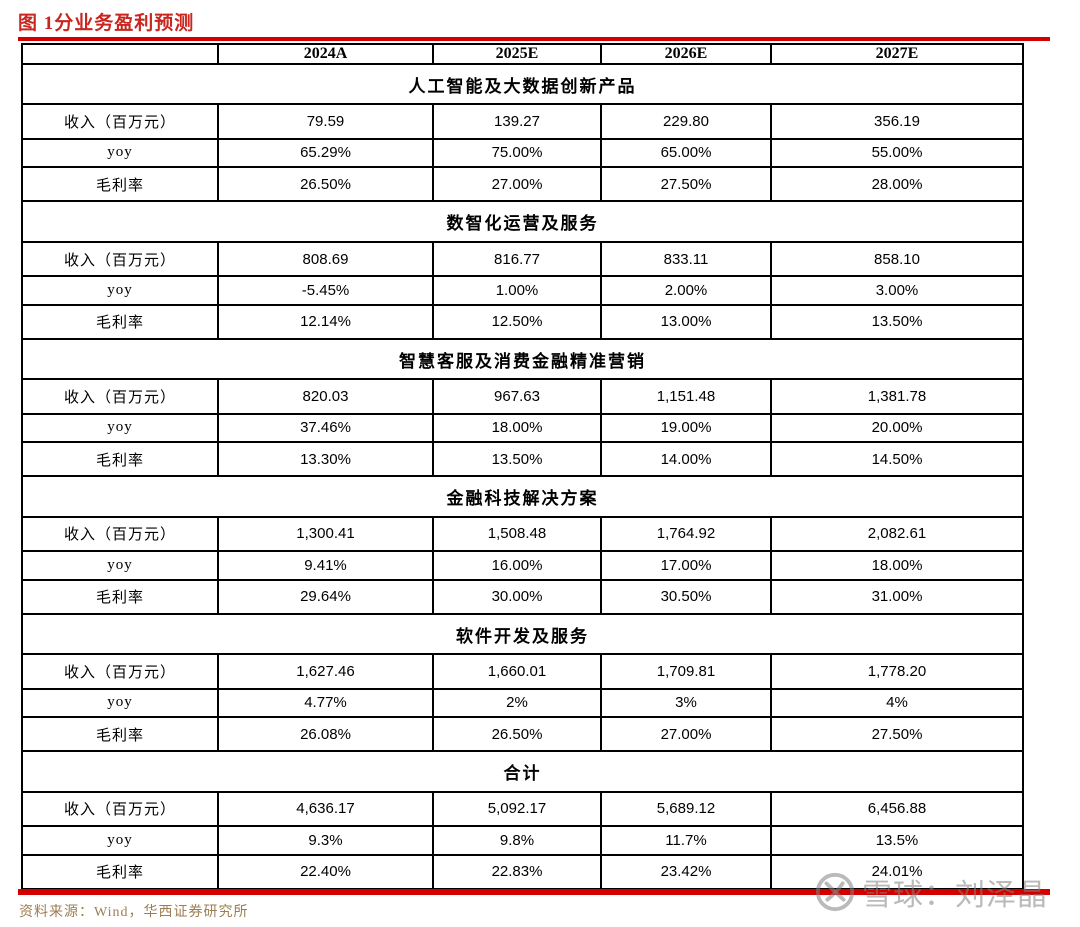 This screenshot has width=1080, height=927. I want to click on header-year-2027E: 2027E, so click(897, 54).